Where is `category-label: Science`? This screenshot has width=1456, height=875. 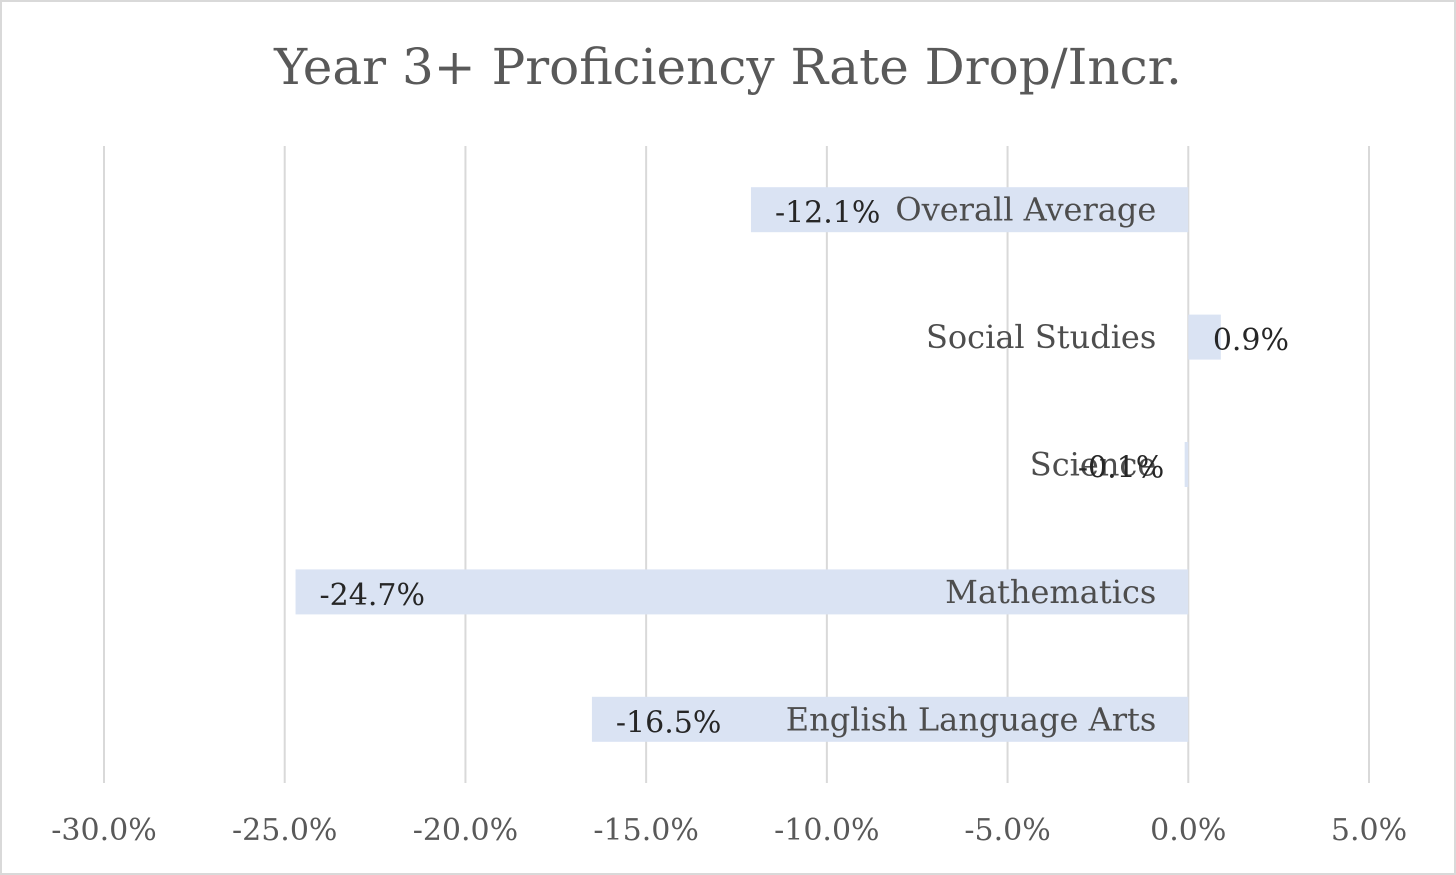 category-label: Science is located at coordinates (1093, 465).